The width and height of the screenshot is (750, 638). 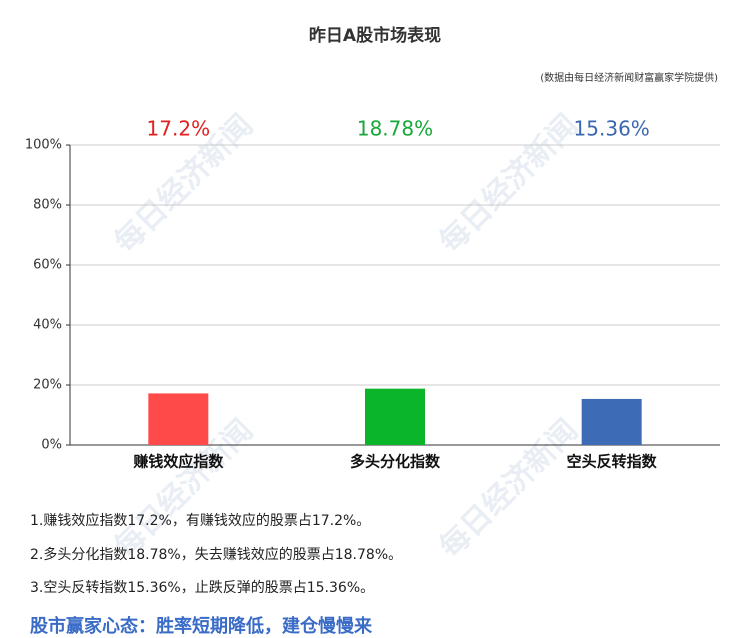 I want to click on y-tick-label: 60%, so click(x=47, y=265).